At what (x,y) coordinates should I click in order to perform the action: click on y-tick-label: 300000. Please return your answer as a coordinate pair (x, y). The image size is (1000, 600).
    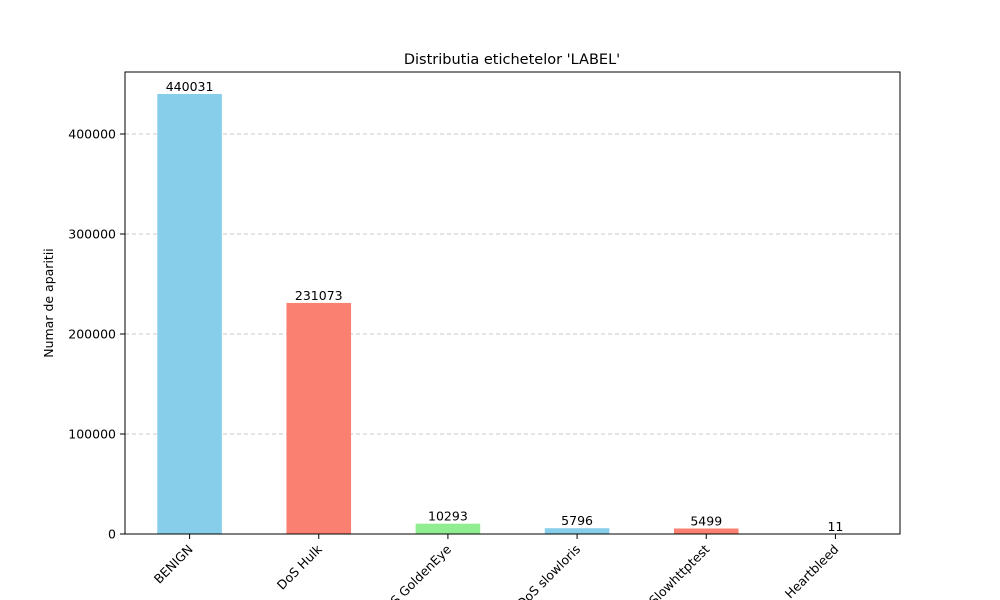
    Looking at the image, I should click on (92, 234).